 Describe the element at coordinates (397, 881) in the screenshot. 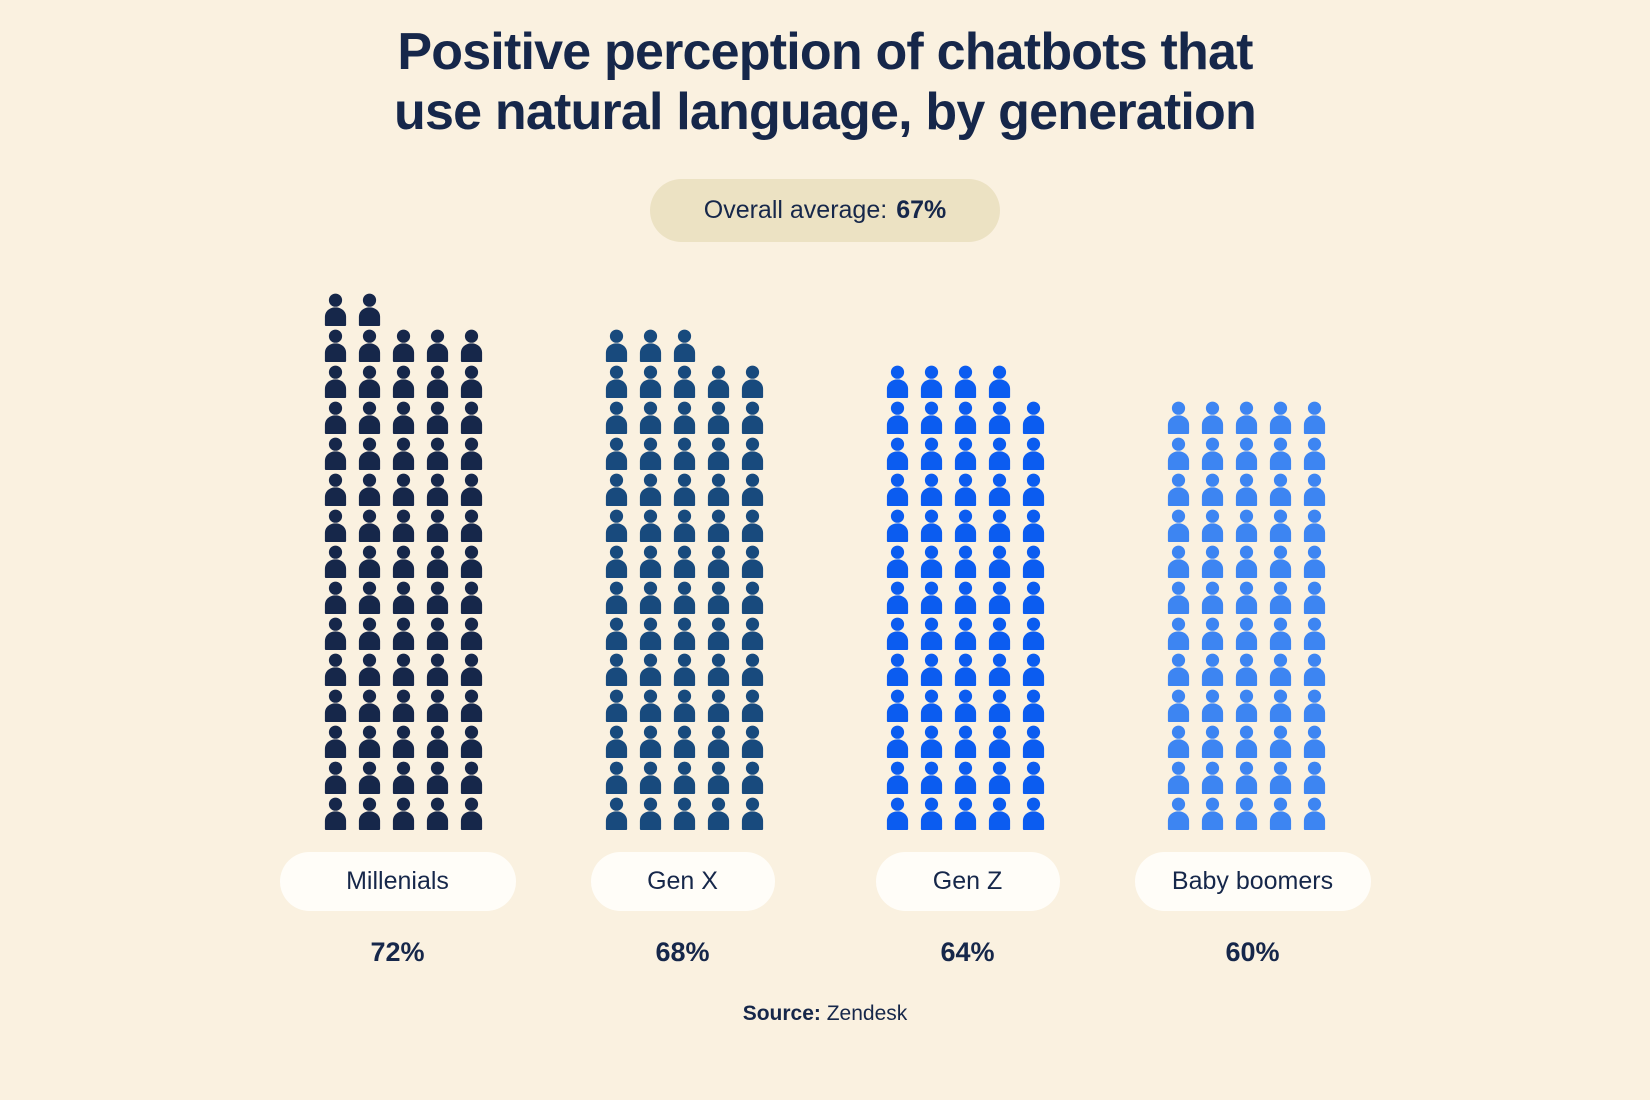

I see `category-pill-millenials: Millenials` at that location.